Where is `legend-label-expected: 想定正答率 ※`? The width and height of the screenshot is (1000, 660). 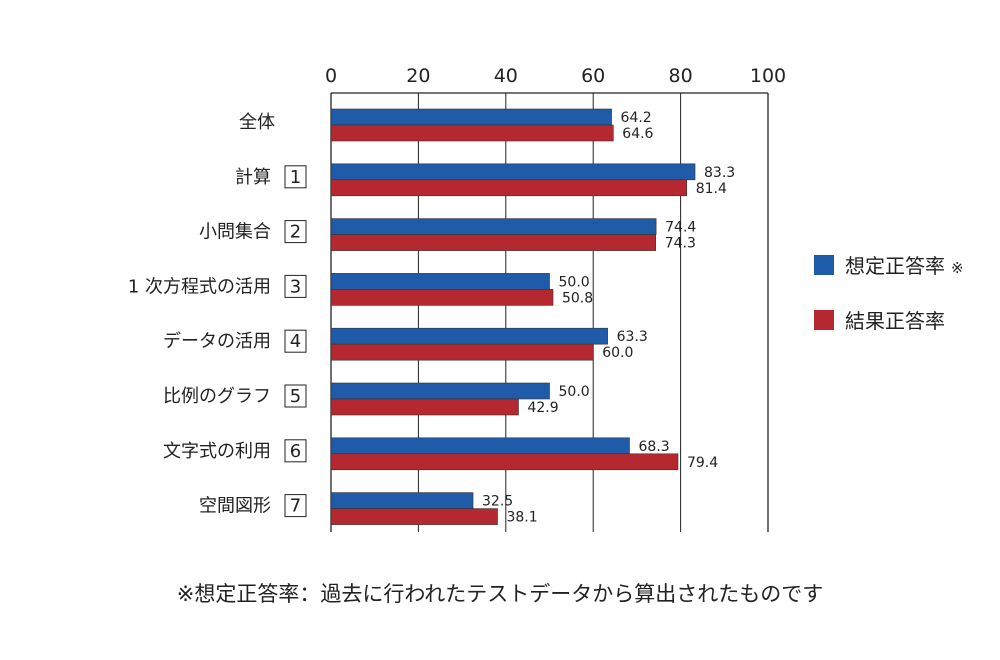
legend-label-expected: 想定正答率 ※ is located at coordinates (904, 266).